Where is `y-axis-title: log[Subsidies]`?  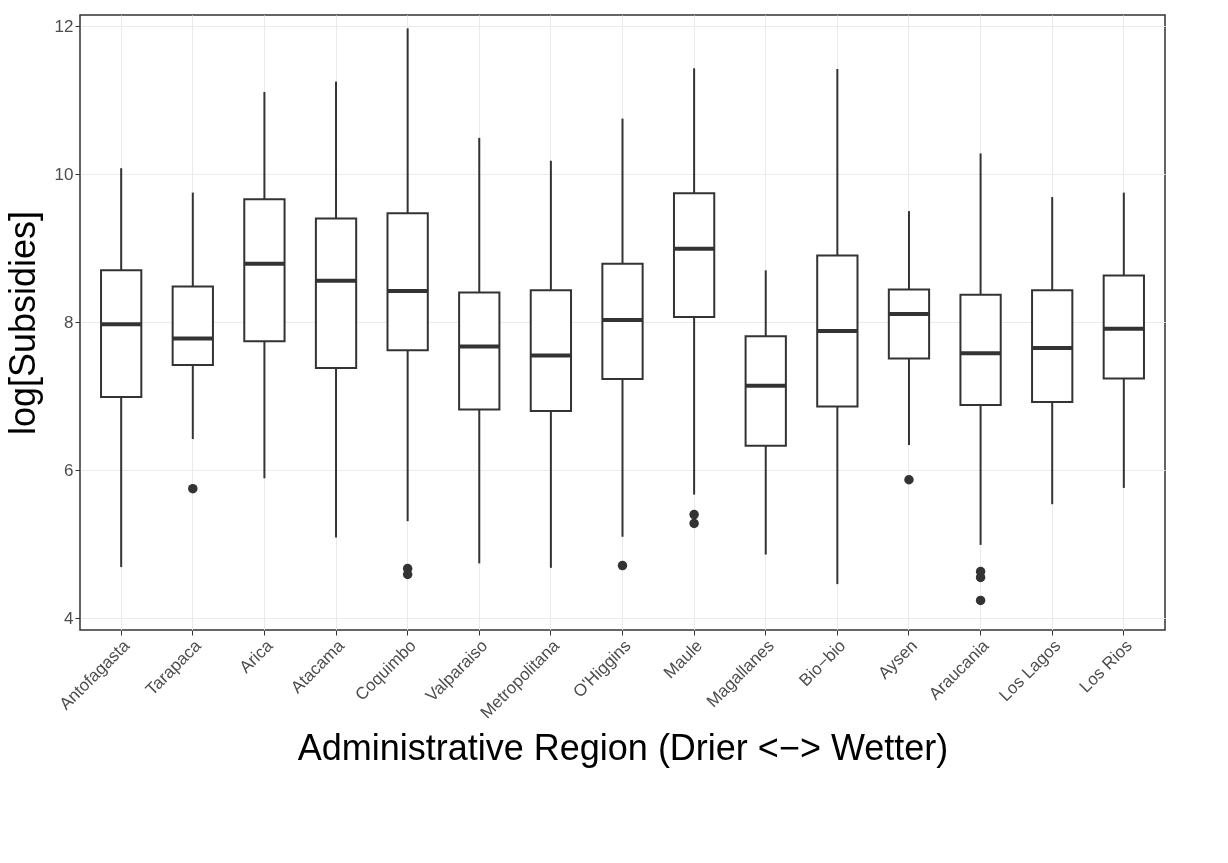
y-axis-title: log[Subsidies] is located at coordinates (22, 323).